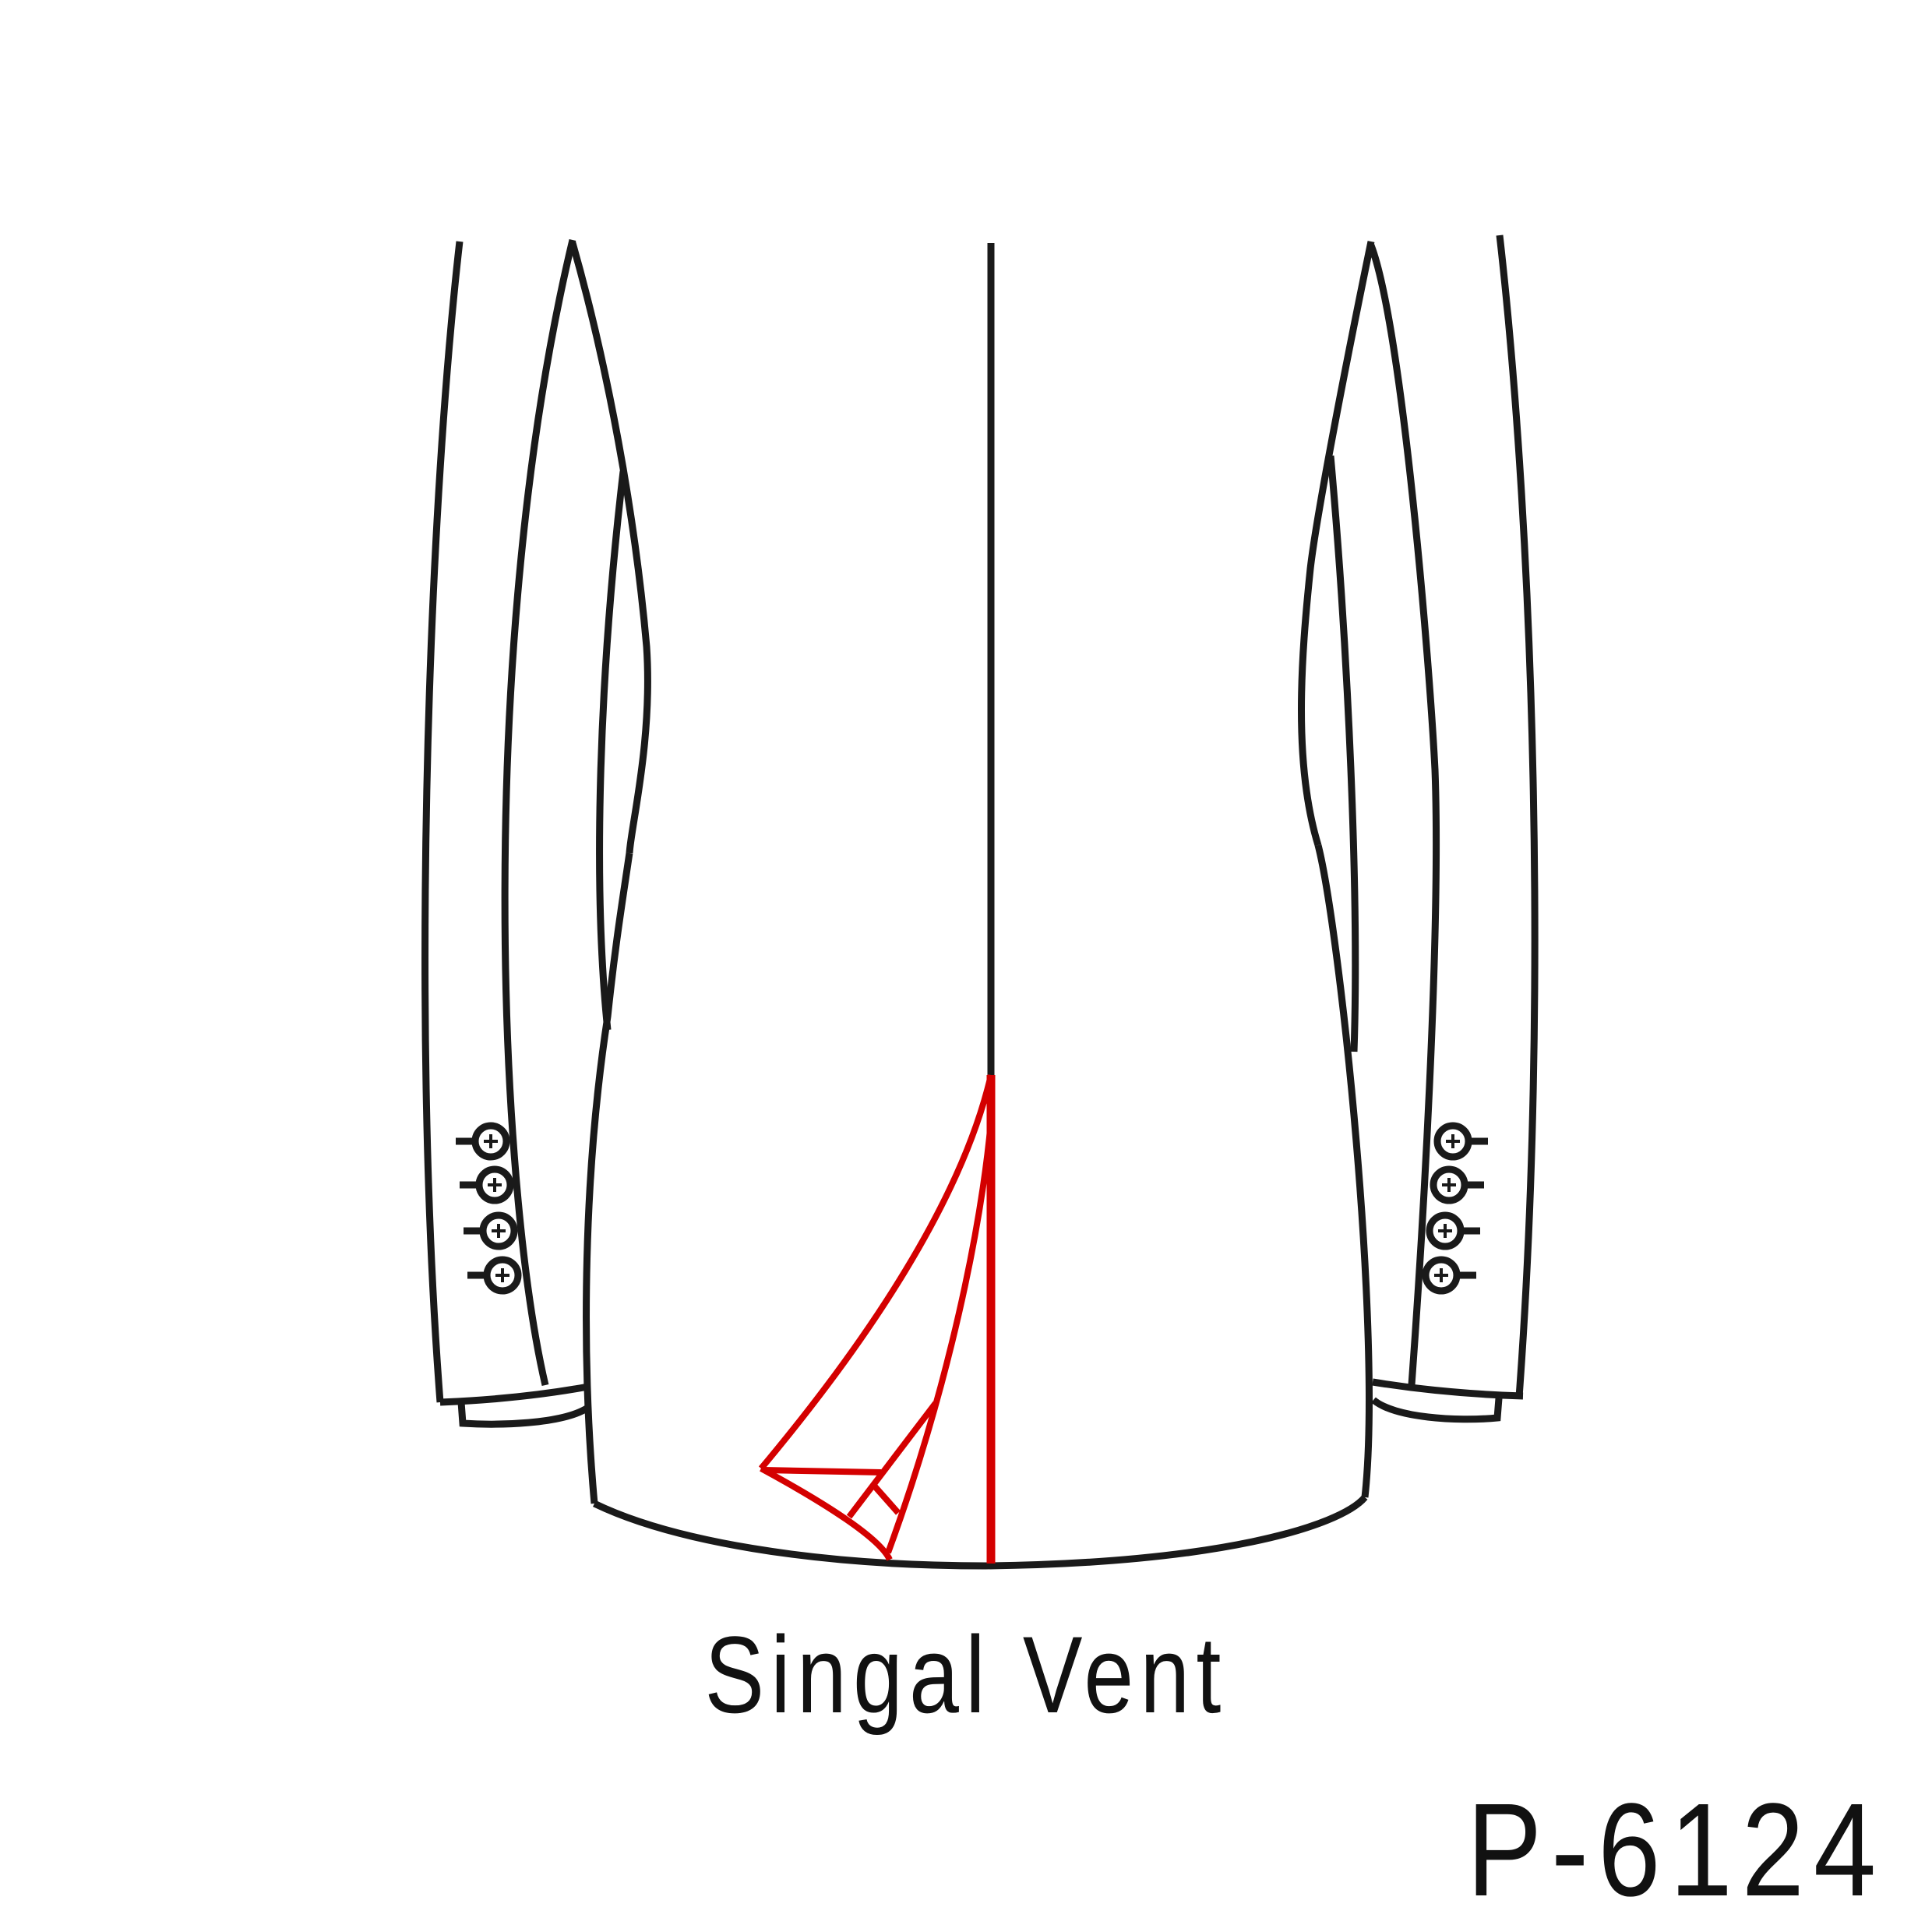  Describe the element at coordinates (1448, 1389) in the screenshot. I see `right-sleeve-hem` at that location.